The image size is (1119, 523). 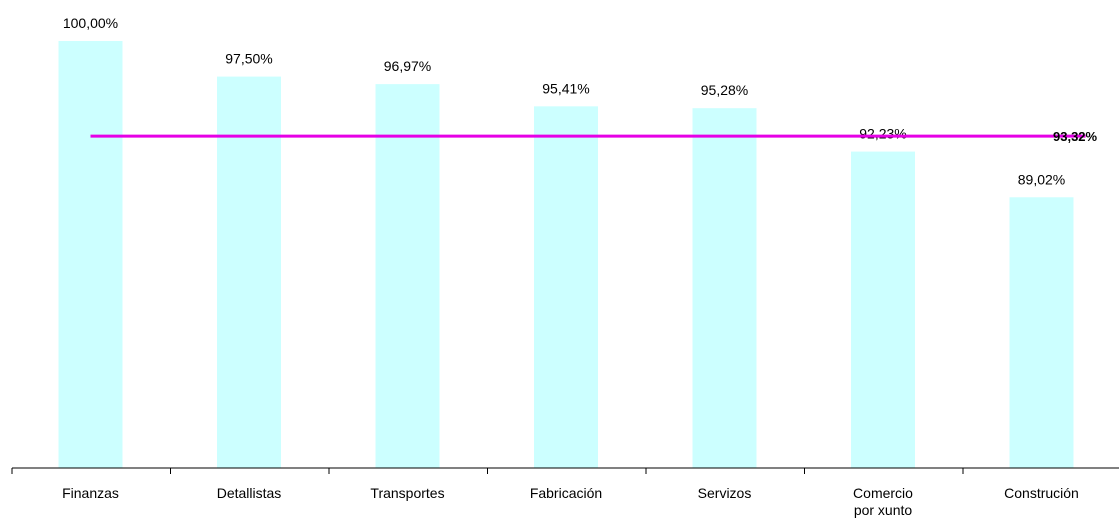 What do you see at coordinates (594, 136) in the screenshot?
I see `reference-line-group: 93,32%` at bounding box center [594, 136].